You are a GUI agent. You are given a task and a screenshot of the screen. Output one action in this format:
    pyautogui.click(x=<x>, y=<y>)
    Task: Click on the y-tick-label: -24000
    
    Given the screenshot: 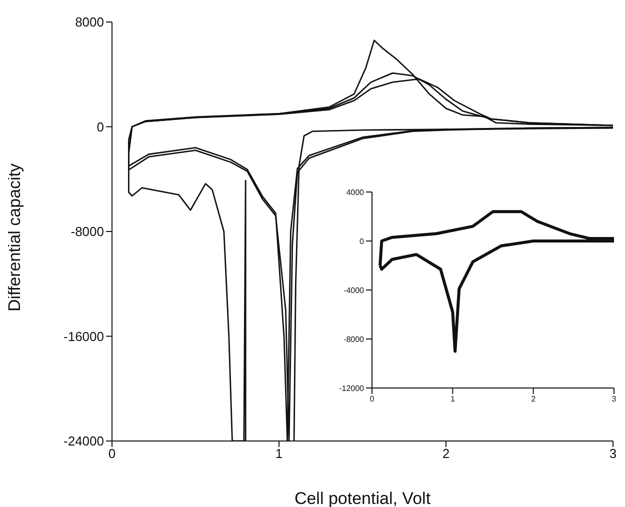 What is the action you would take?
    pyautogui.click(x=84, y=441)
    